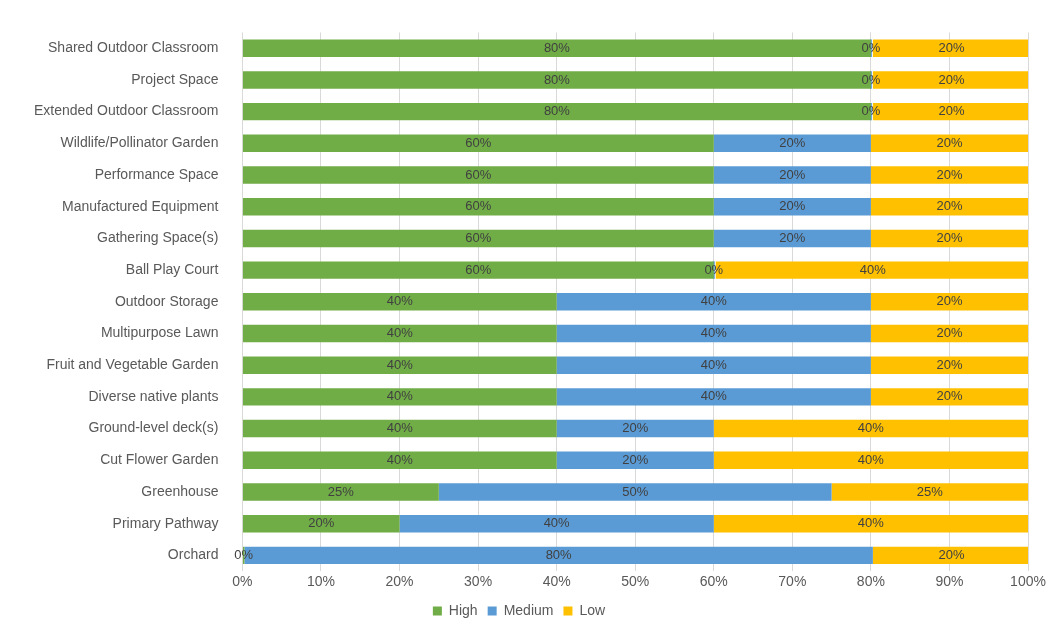 Image resolution: width=1053 pixels, height=633 pixels. Describe the element at coordinates (175, 78) in the screenshot. I see `y-tick-label: Project Space` at that location.